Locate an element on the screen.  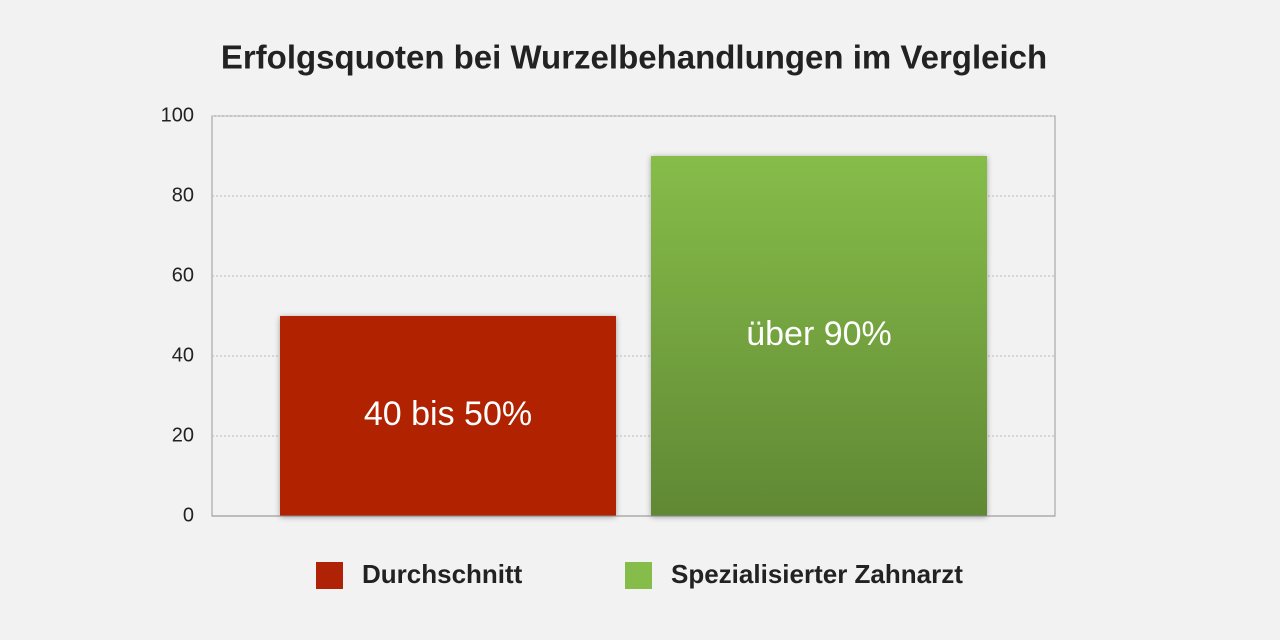
y-tick-label: 80 is located at coordinates (183, 195).